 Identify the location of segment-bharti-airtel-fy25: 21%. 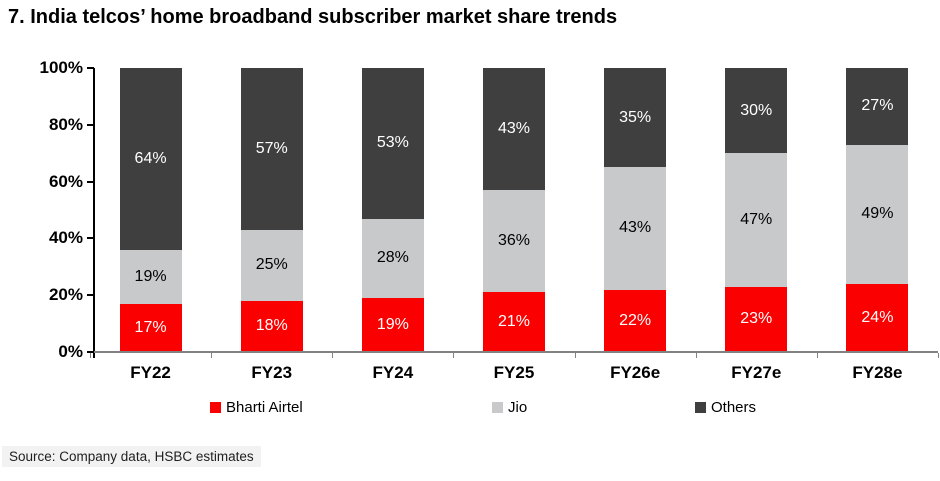
(513, 322).